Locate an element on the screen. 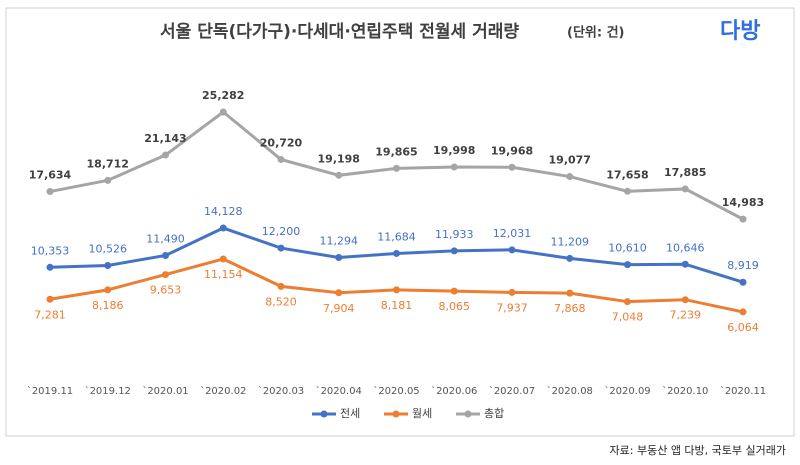 The width and height of the screenshot is (800, 465). legend-label: 월세 is located at coordinates (422, 413).